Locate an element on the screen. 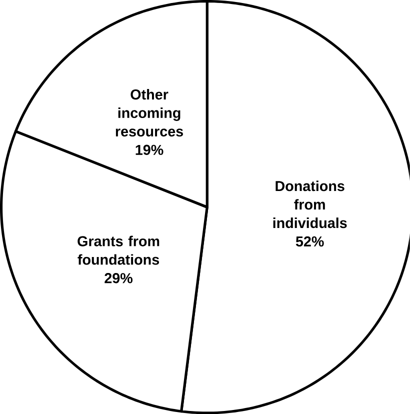 This screenshot has width=410, height=414. slice-label: Donations from individuals is located at coordinates (310, 204).